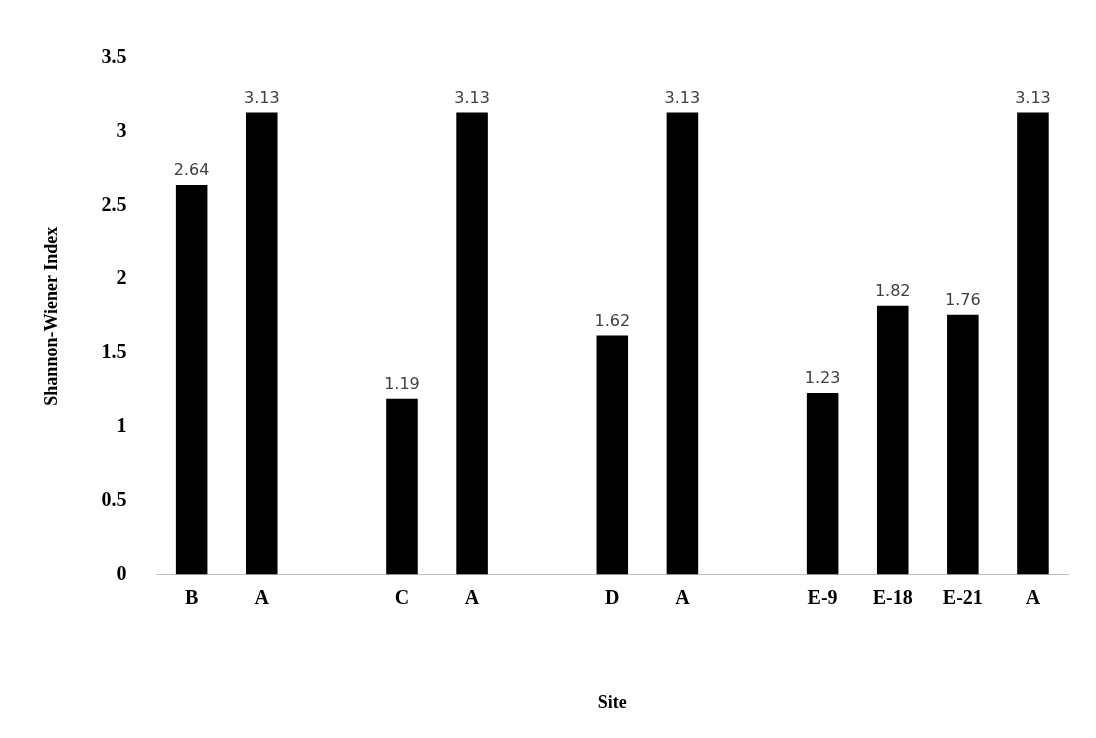  I want to click on y-axis-title: Shannon-Wiener Index, so click(51, 316).